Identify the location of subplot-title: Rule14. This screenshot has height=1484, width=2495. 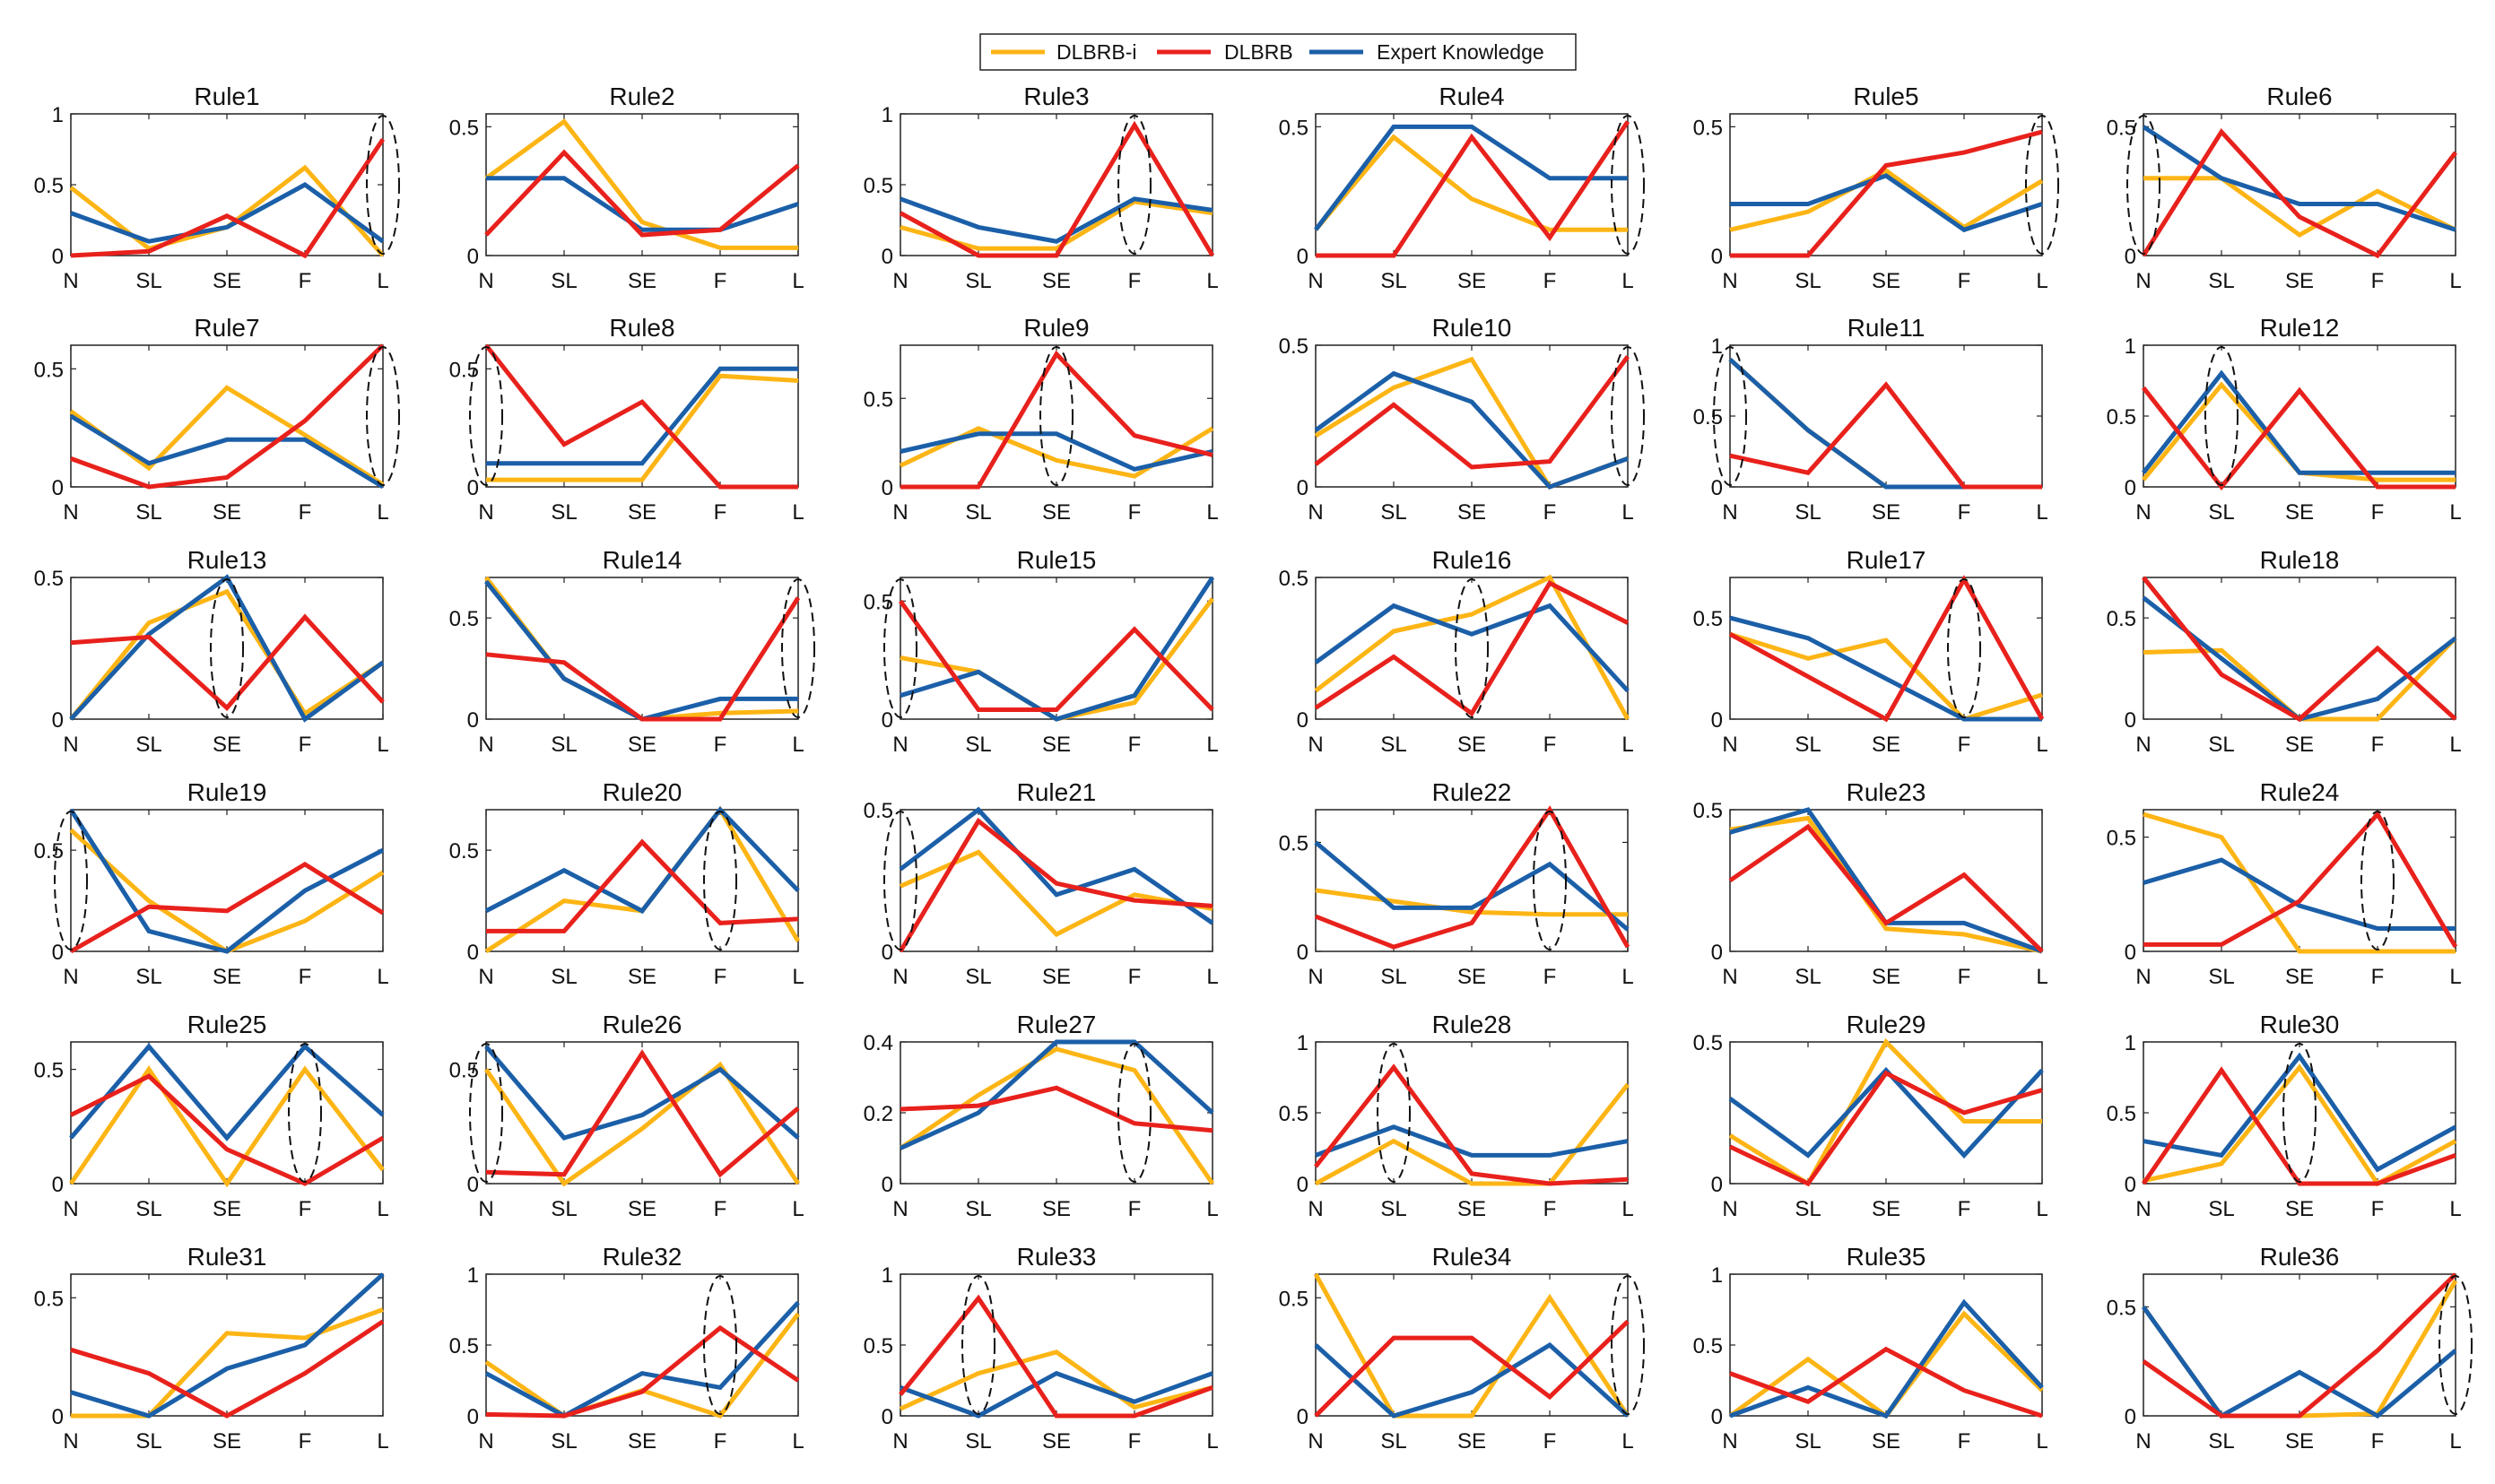
(643, 560).